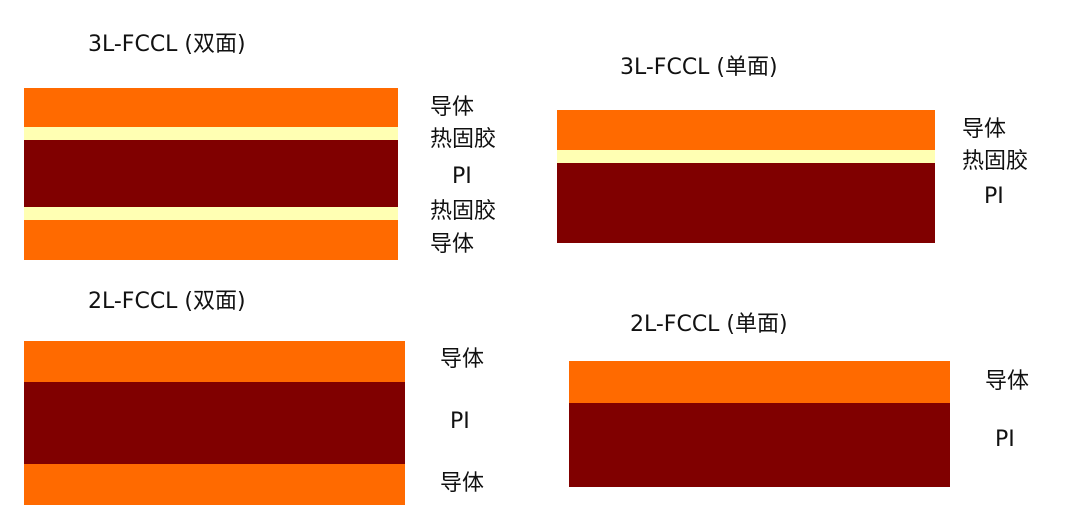 This screenshot has width=1080, height=525. I want to click on panel-title: 2L-FCCL (双面), so click(167, 301).